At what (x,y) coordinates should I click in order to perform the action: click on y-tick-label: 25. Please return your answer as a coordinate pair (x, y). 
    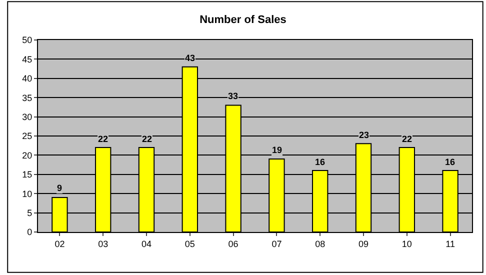
    Looking at the image, I should click on (27, 136).